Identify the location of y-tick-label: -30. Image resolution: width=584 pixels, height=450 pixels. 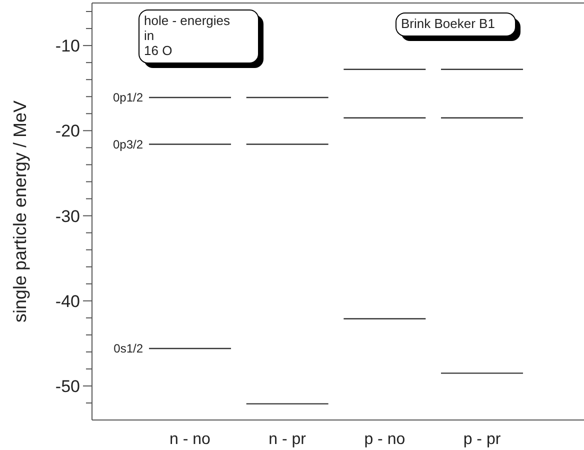
(67, 216).